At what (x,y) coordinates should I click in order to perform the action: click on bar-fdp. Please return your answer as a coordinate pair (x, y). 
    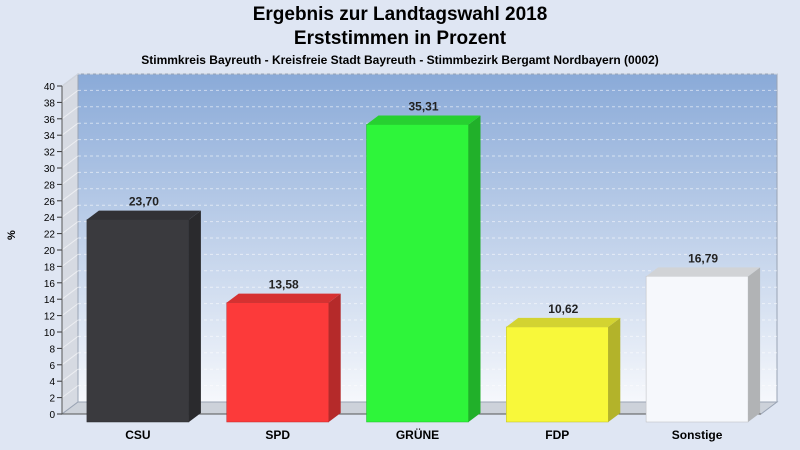
    Looking at the image, I should click on (557, 374).